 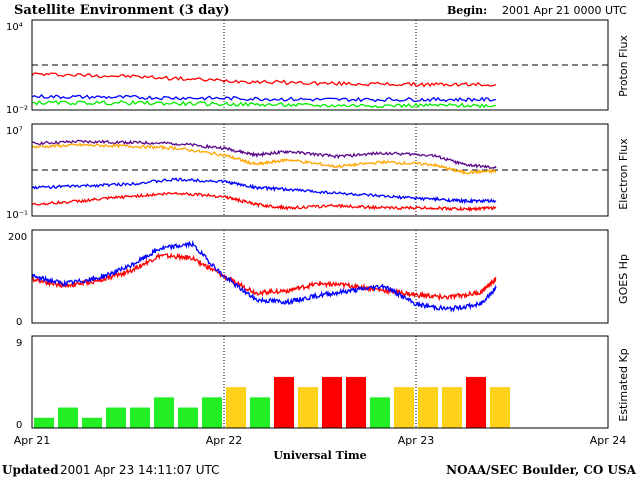 What do you see at coordinates (319, 455) in the screenshot?
I see `x-axis-label: Universal Time` at bounding box center [319, 455].